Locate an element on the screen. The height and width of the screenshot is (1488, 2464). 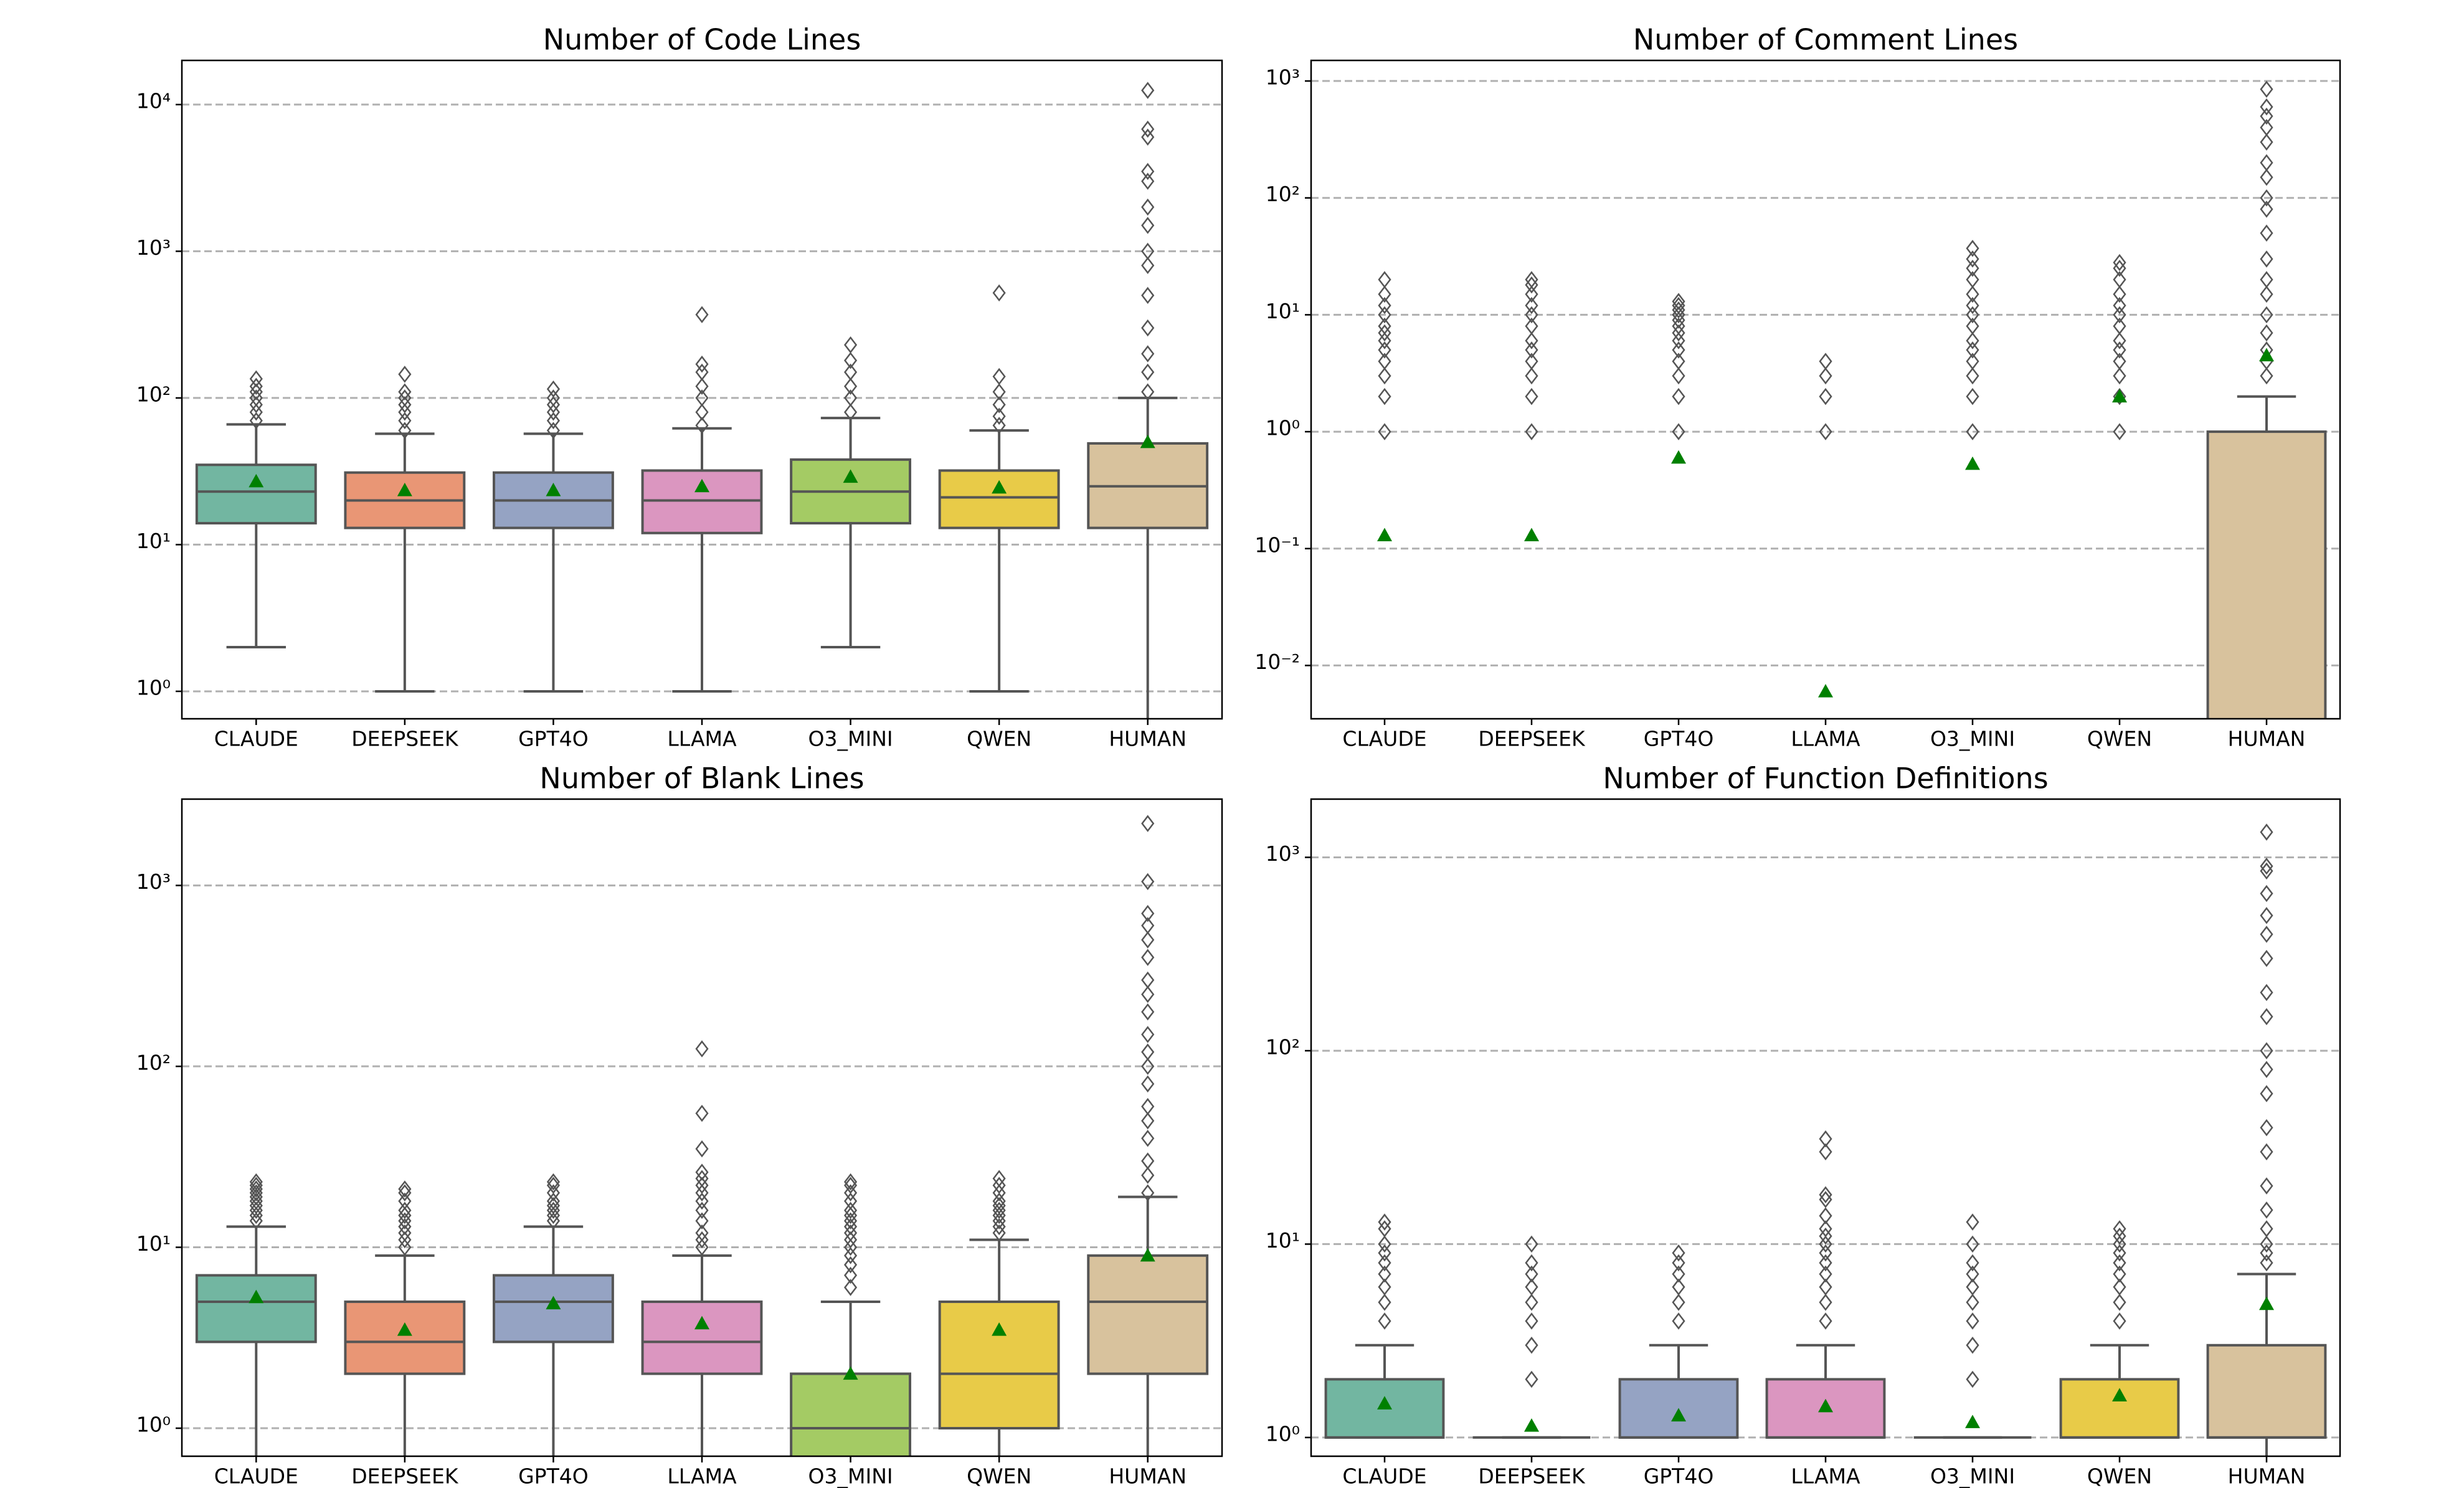
subplot-title: Number of Comment Lines is located at coordinates (1825, 40).